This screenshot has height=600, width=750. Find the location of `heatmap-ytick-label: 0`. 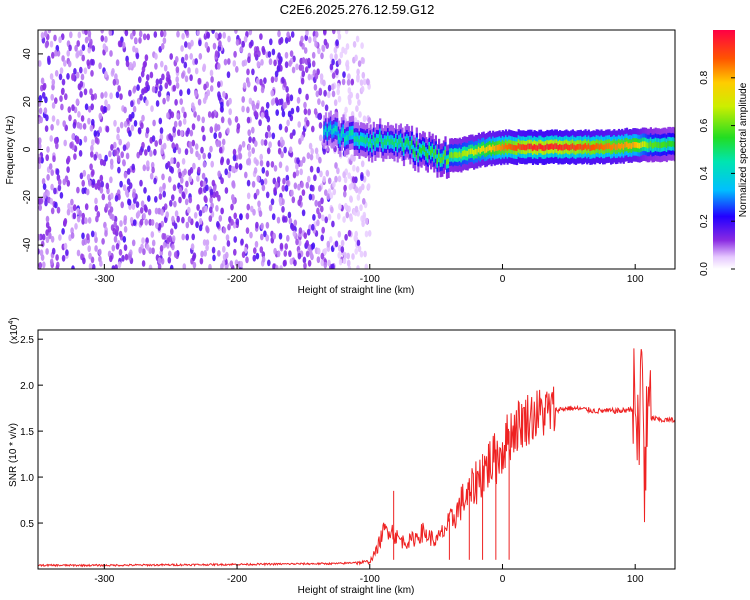

heatmap-ytick-label: 0 is located at coordinates (27, 149).